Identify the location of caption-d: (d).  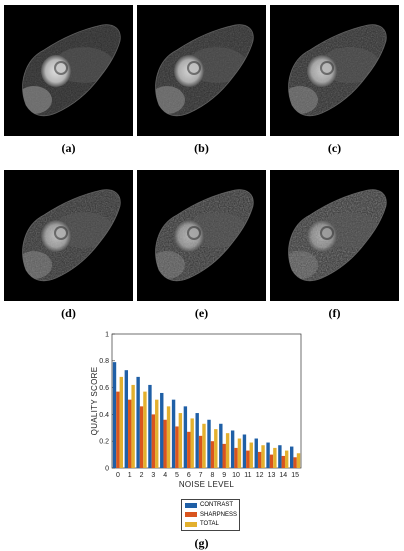
(68, 313).